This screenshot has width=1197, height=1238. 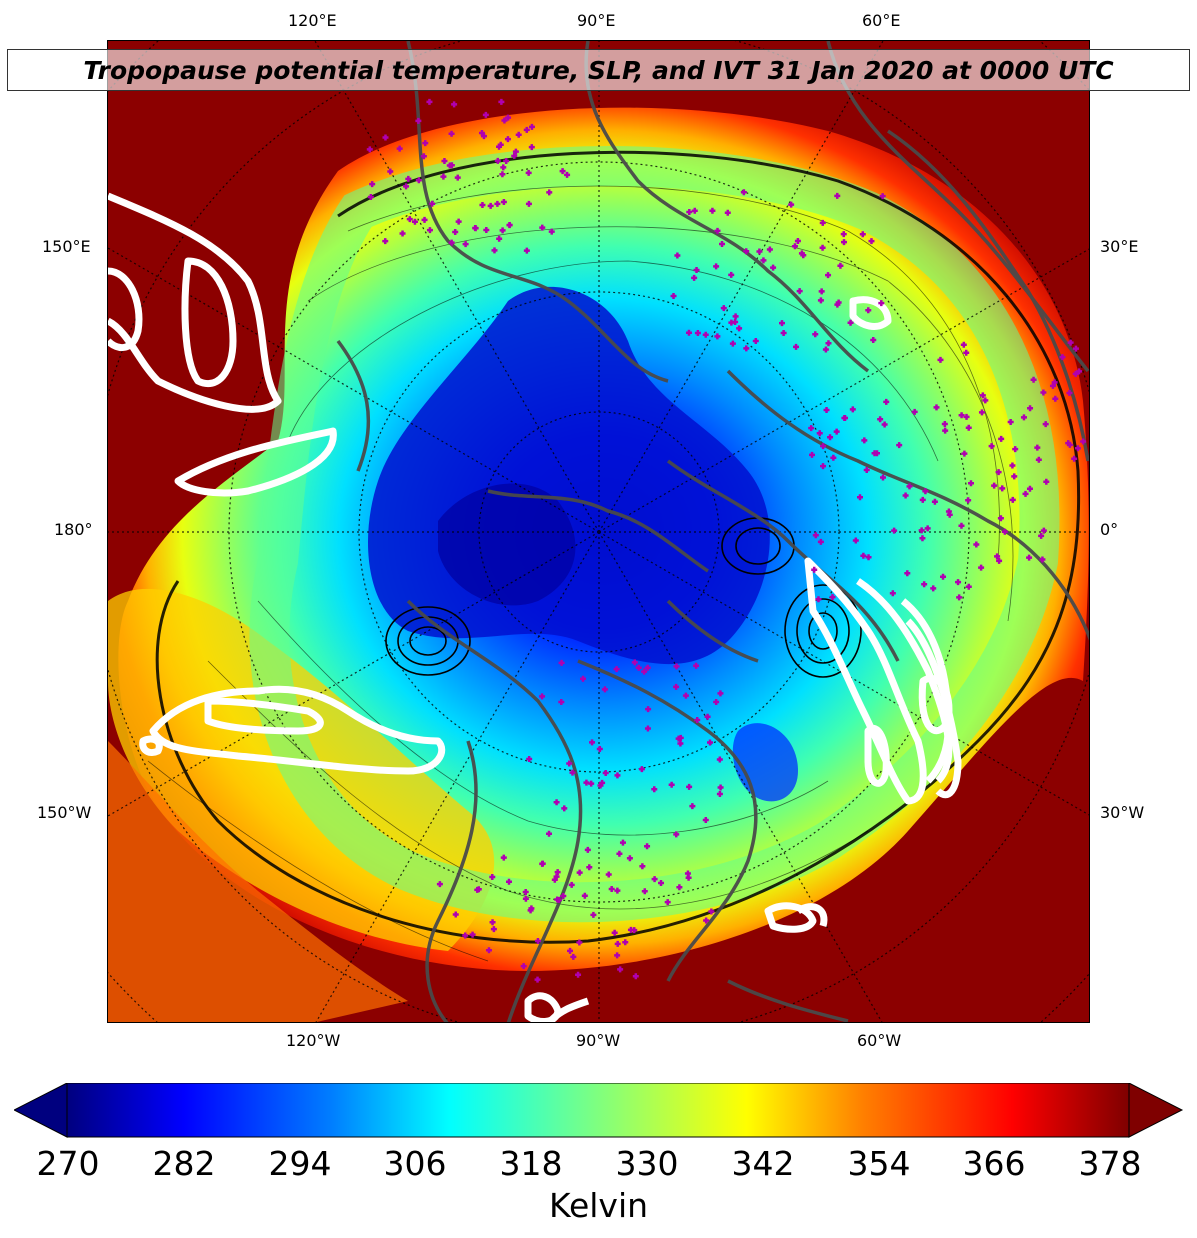 What do you see at coordinates (881, 20) in the screenshot?
I see `lon-label-60e: 60°E` at bounding box center [881, 20].